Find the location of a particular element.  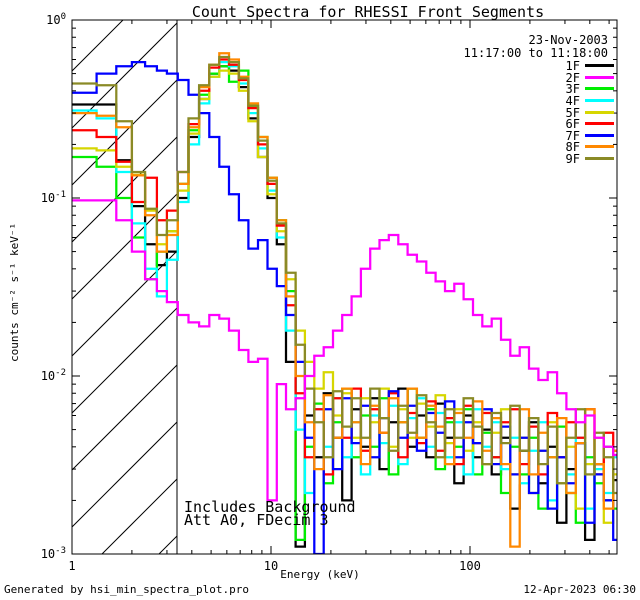

legend-item-9F: 9F is located at coordinates (320, 159).